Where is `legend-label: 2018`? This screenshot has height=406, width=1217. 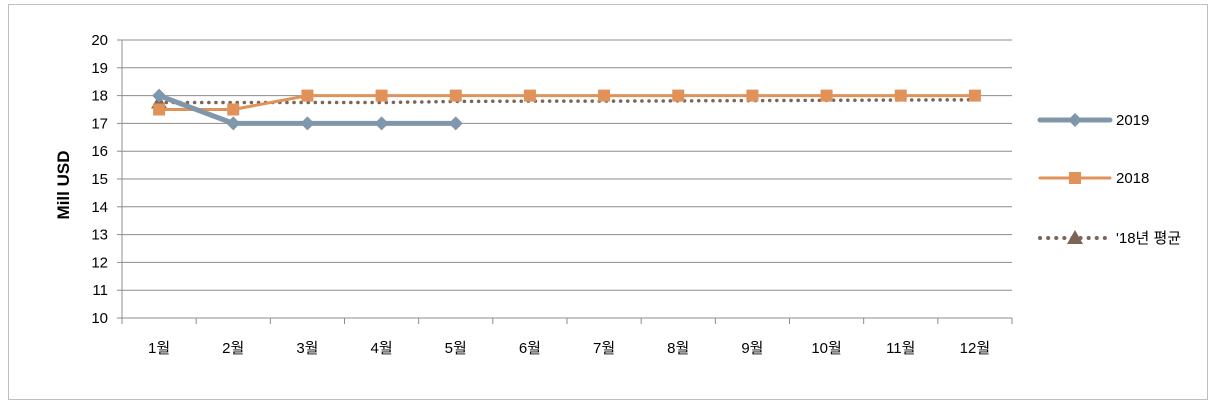 legend-label: 2018 is located at coordinates (1132, 178).